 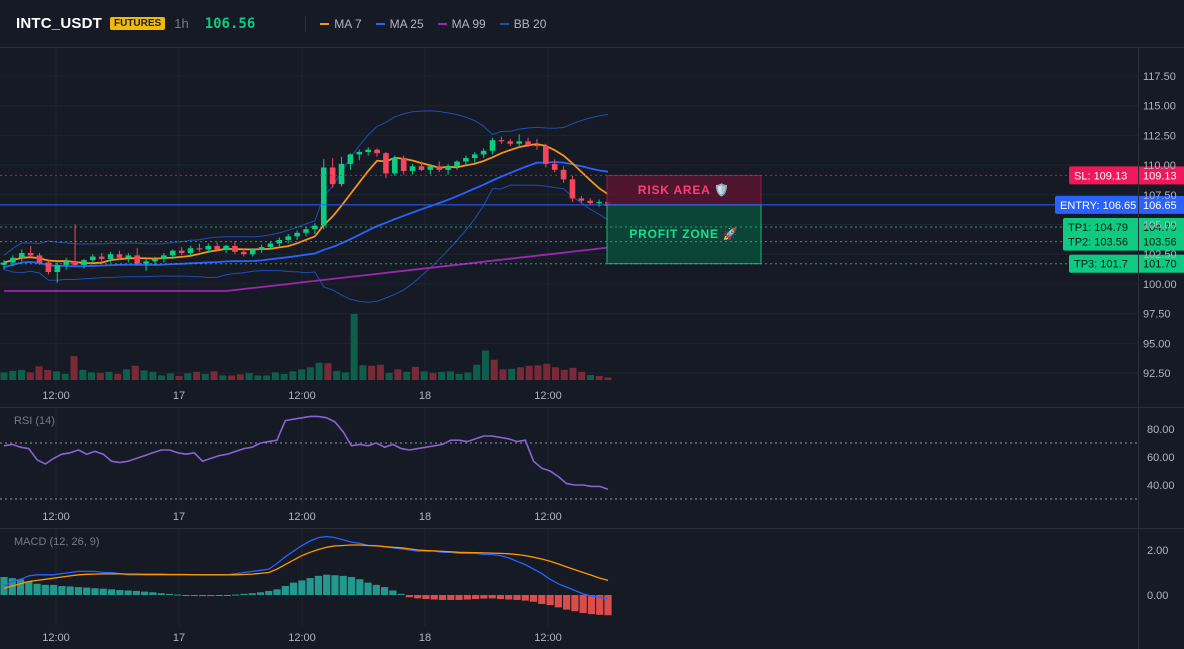 What do you see at coordinates (1098, 243) in the screenshot?
I see `tp2-tag-label: TP2: 103.56` at bounding box center [1098, 243].